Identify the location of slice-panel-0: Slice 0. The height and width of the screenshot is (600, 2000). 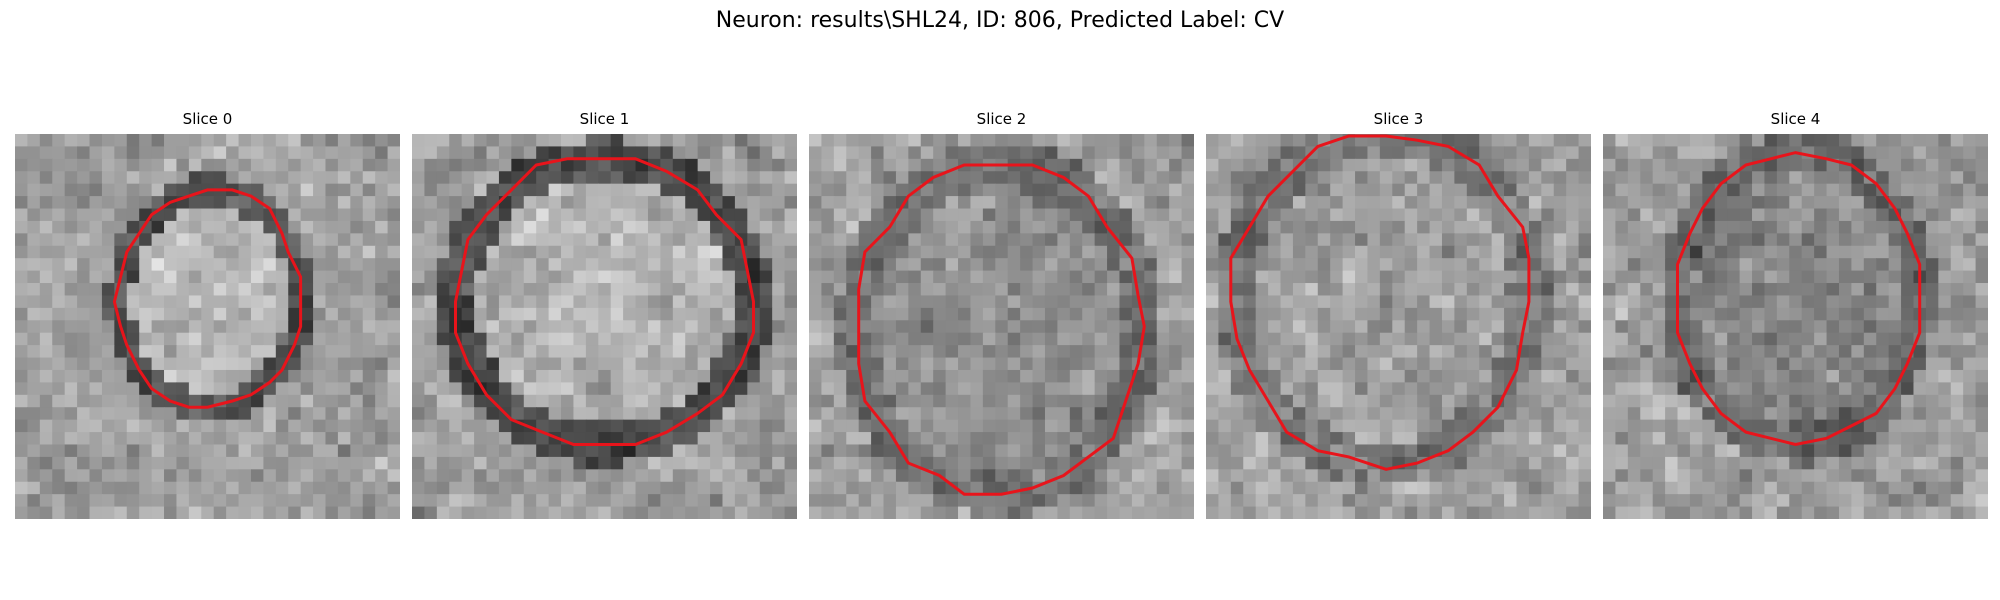
(207, 313).